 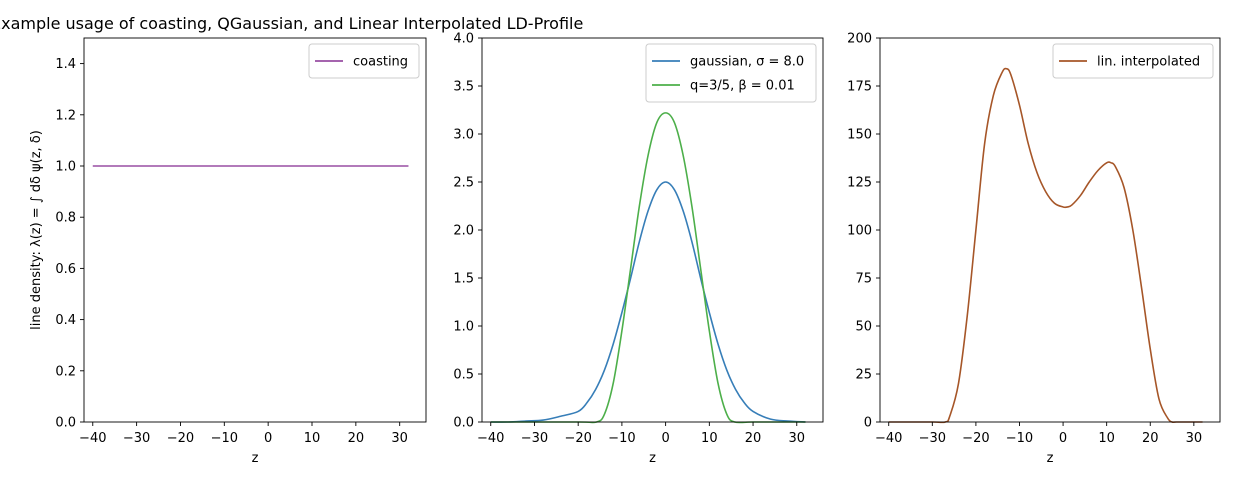 I want to click on y-tick-label: 0.5, so click(x=463, y=375).